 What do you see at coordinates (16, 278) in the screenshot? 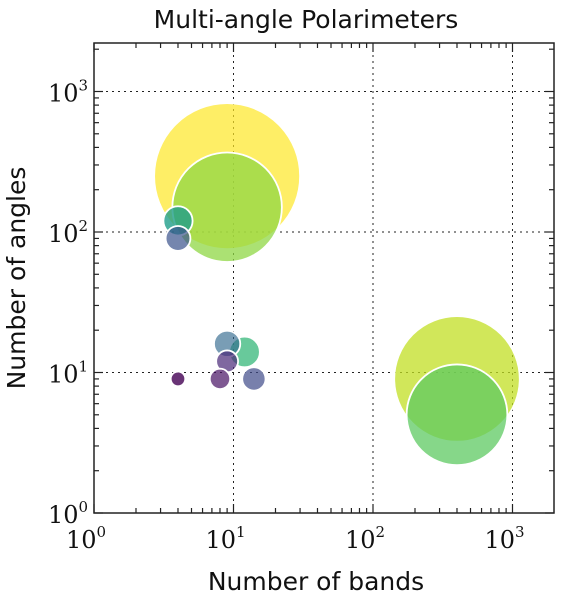
I see `y-axis-label: Number of angles` at bounding box center [16, 278].